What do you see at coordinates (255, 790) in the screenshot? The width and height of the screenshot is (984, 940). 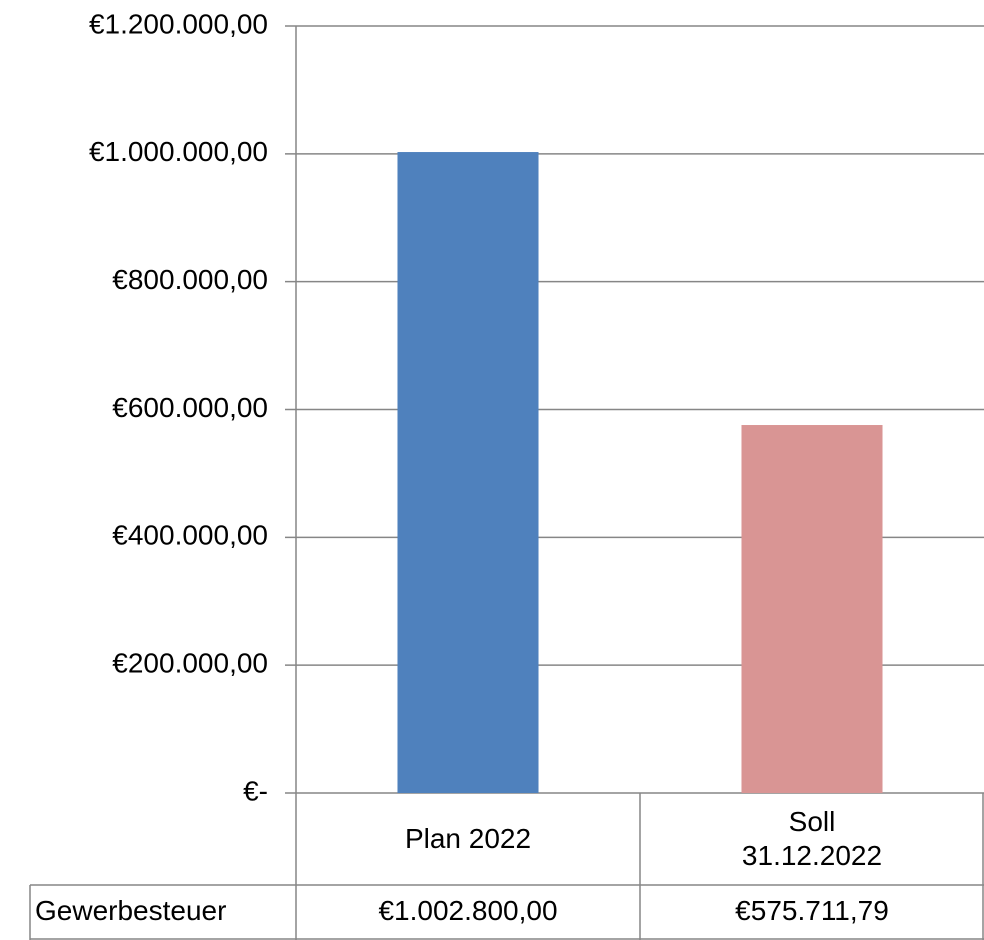 I see `y-tick-label: €-` at bounding box center [255, 790].